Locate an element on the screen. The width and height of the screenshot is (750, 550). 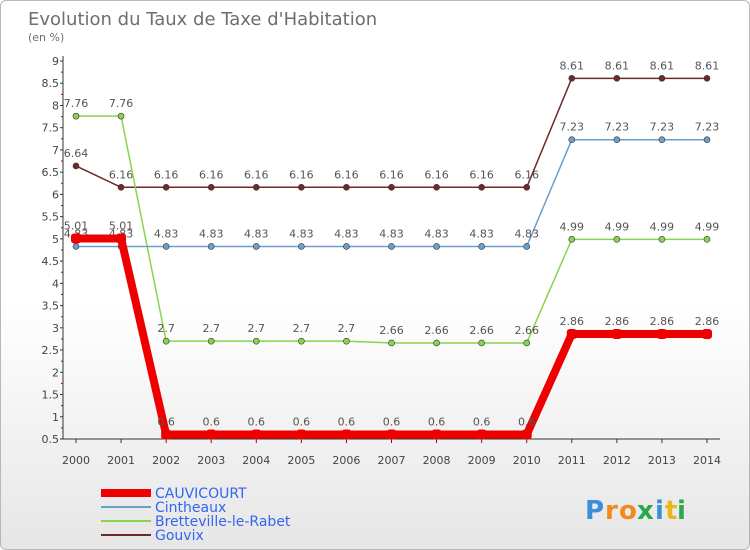
x-tick-label: 2012 is located at coordinates (617, 460).